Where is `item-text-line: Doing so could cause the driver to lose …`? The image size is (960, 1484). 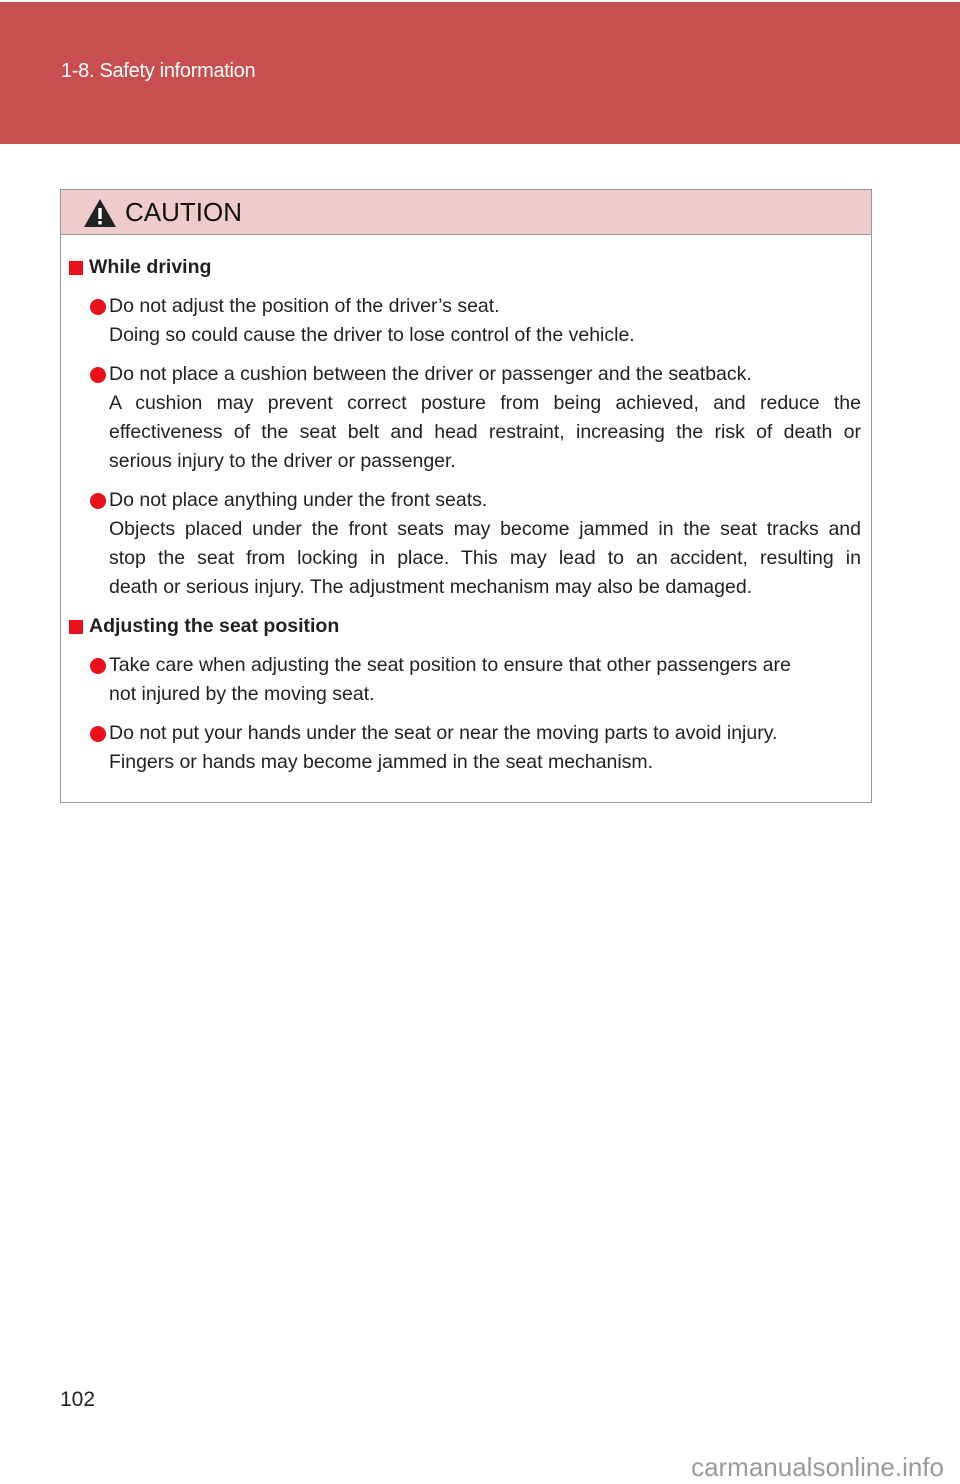
item-text-line: Doing so could cause the driver to lose … is located at coordinates (372, 335).